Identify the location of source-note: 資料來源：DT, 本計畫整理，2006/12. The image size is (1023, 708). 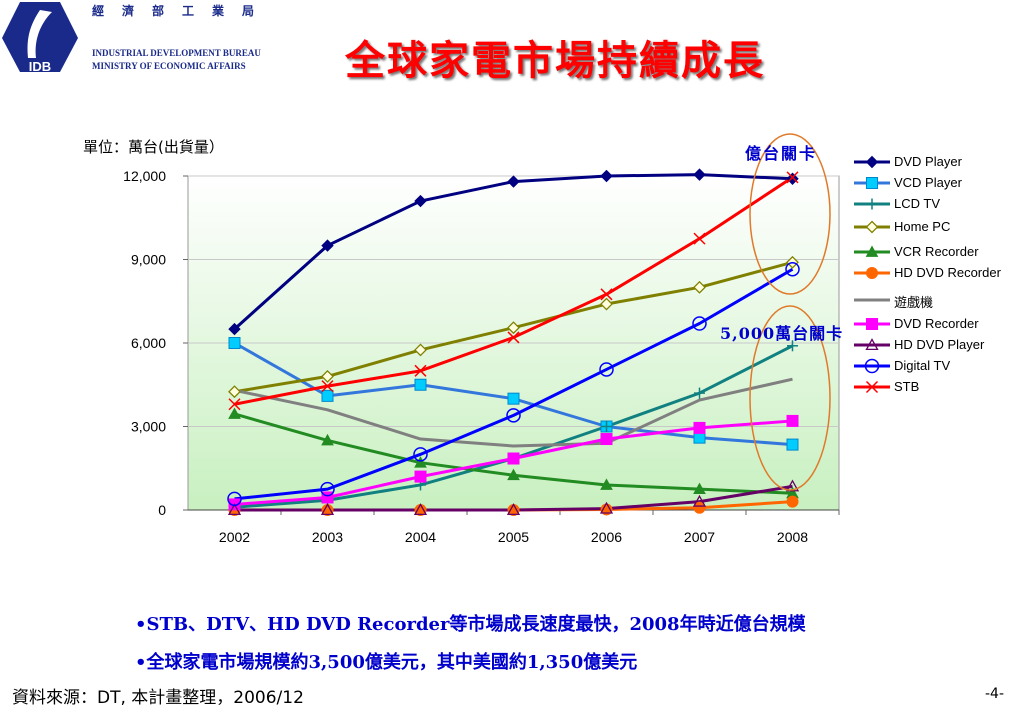
(158, 698).